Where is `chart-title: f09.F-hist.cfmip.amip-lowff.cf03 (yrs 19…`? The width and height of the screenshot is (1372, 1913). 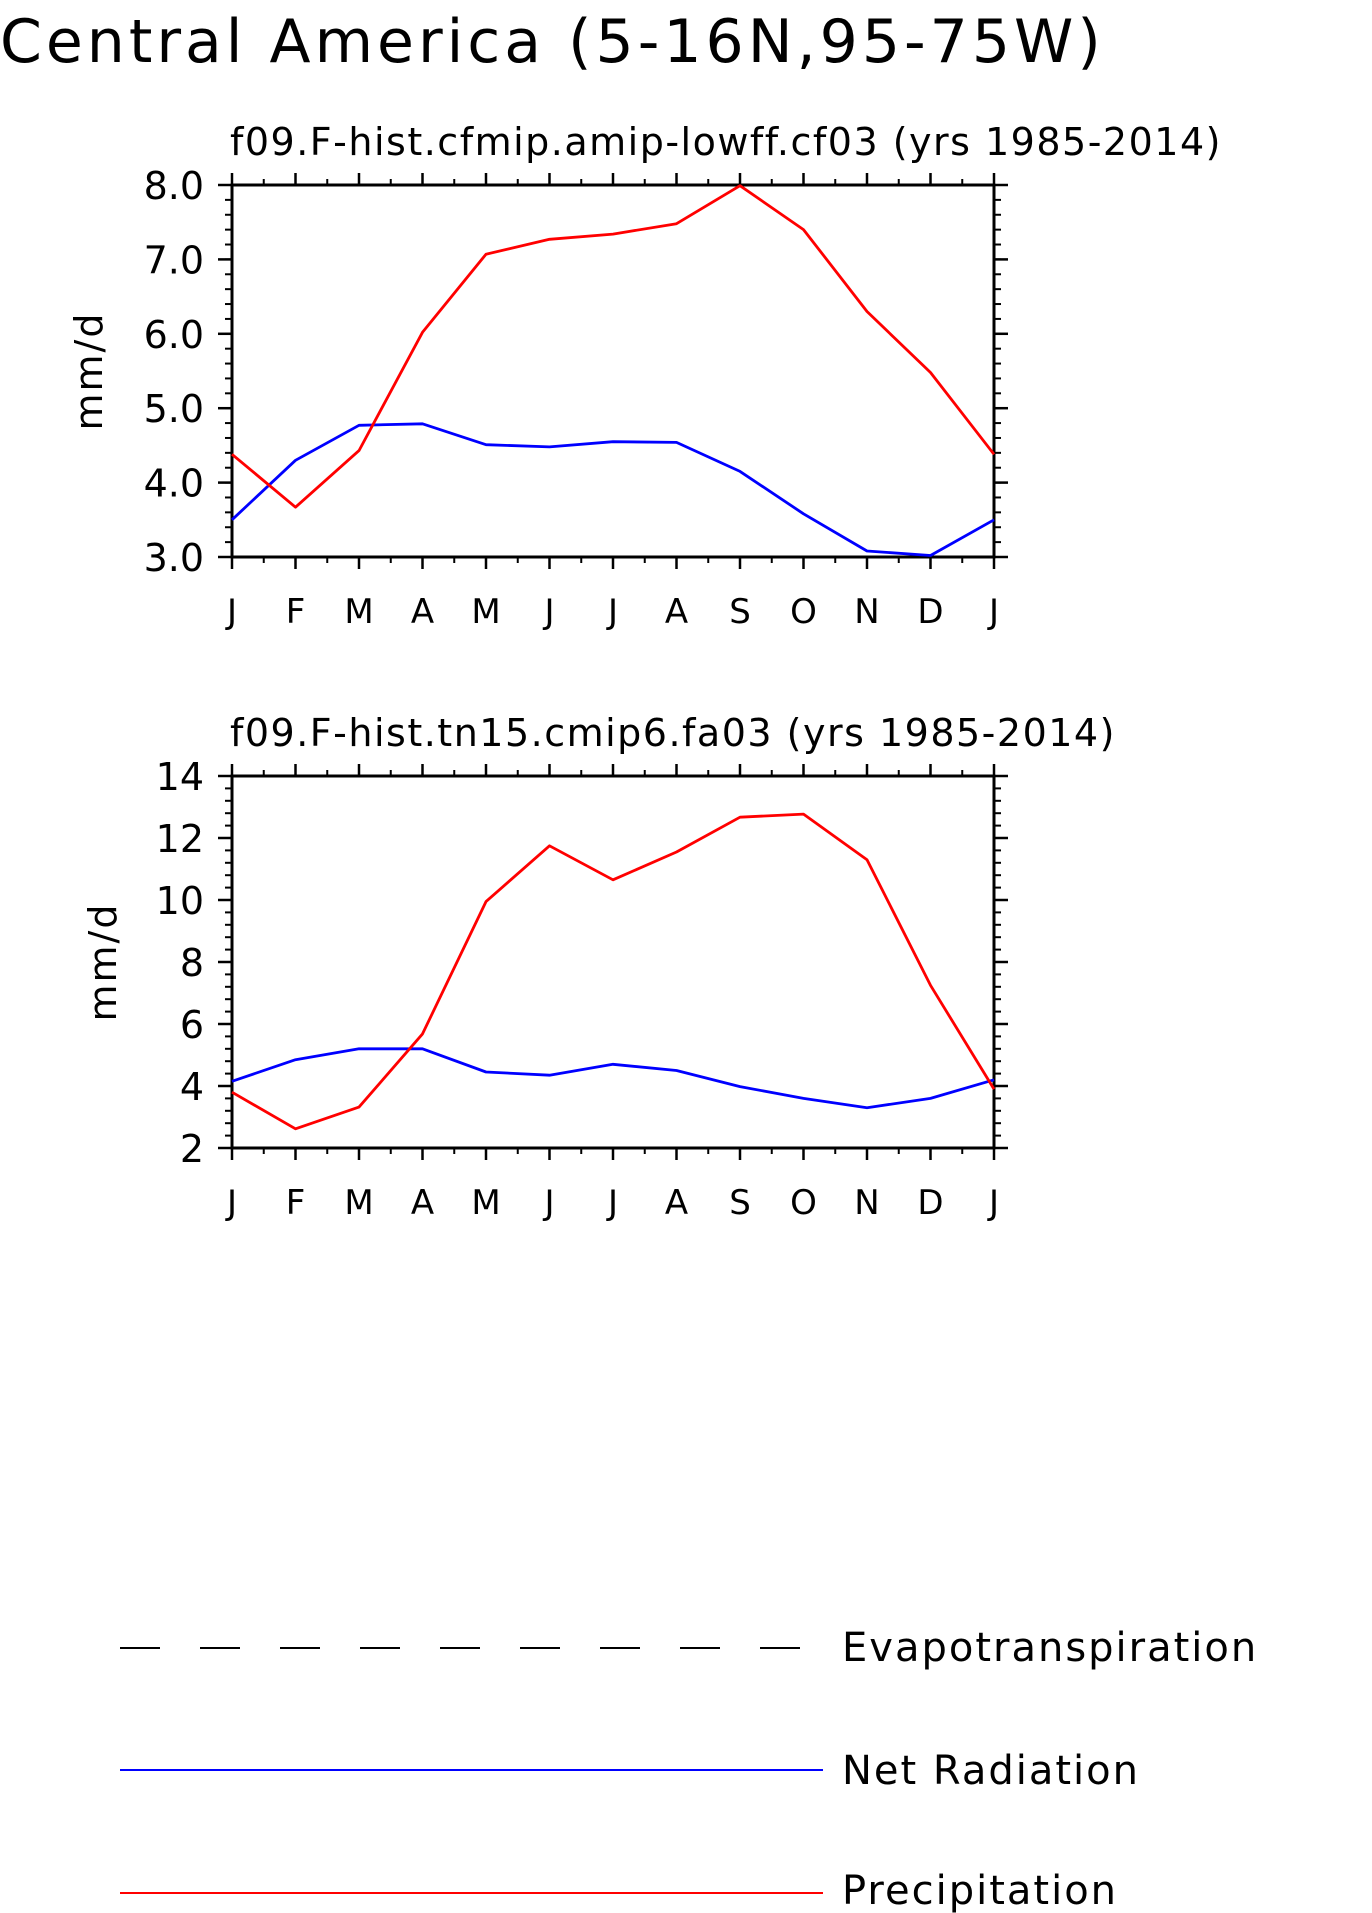
chart-title: f09.F-hist.cfmip.amip-lowff.cf03 (yrs 19… is located at coordinates (726, 142).